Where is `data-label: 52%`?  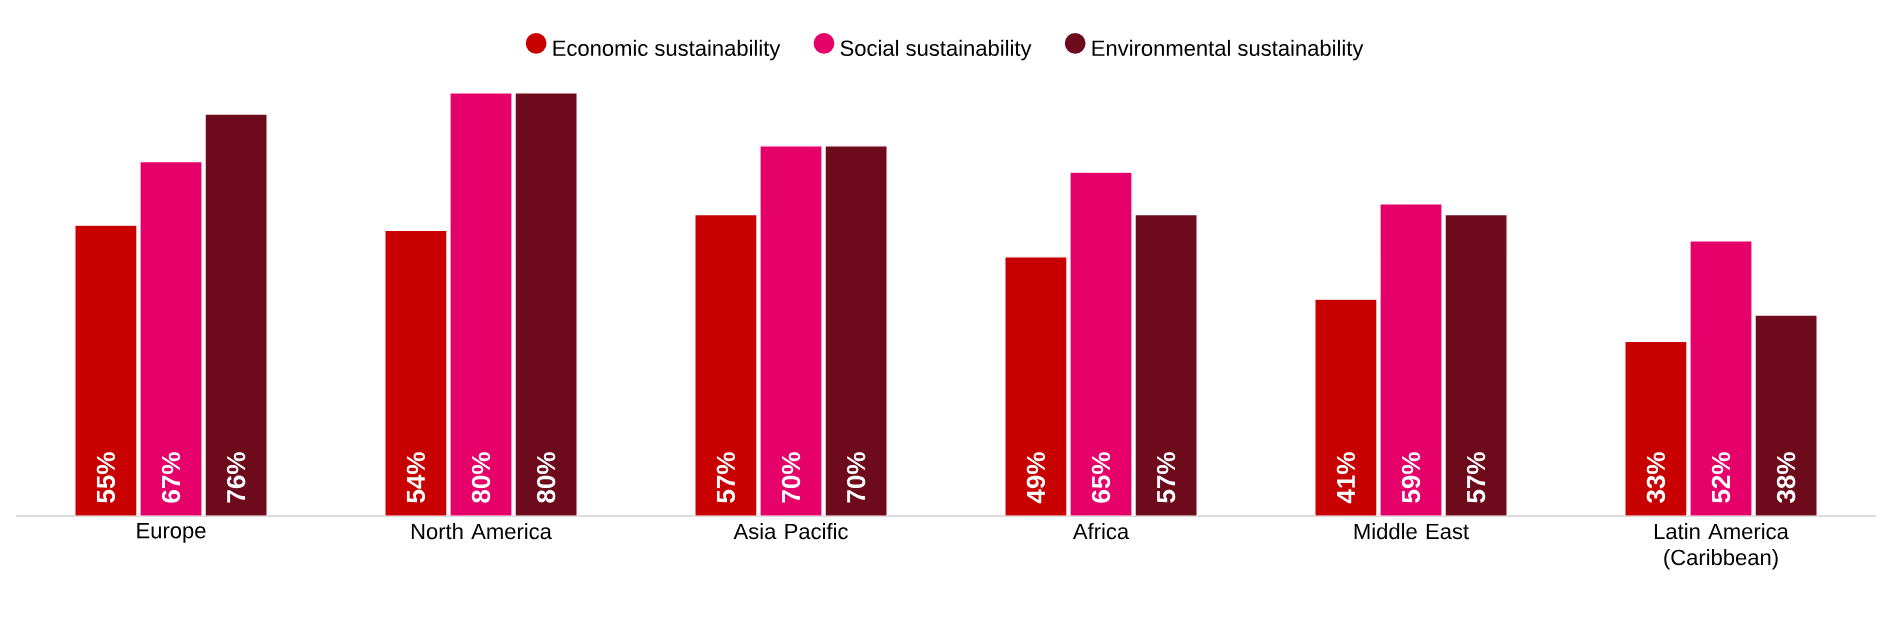 data-label: 52% is located at coordinates (1721, 477).